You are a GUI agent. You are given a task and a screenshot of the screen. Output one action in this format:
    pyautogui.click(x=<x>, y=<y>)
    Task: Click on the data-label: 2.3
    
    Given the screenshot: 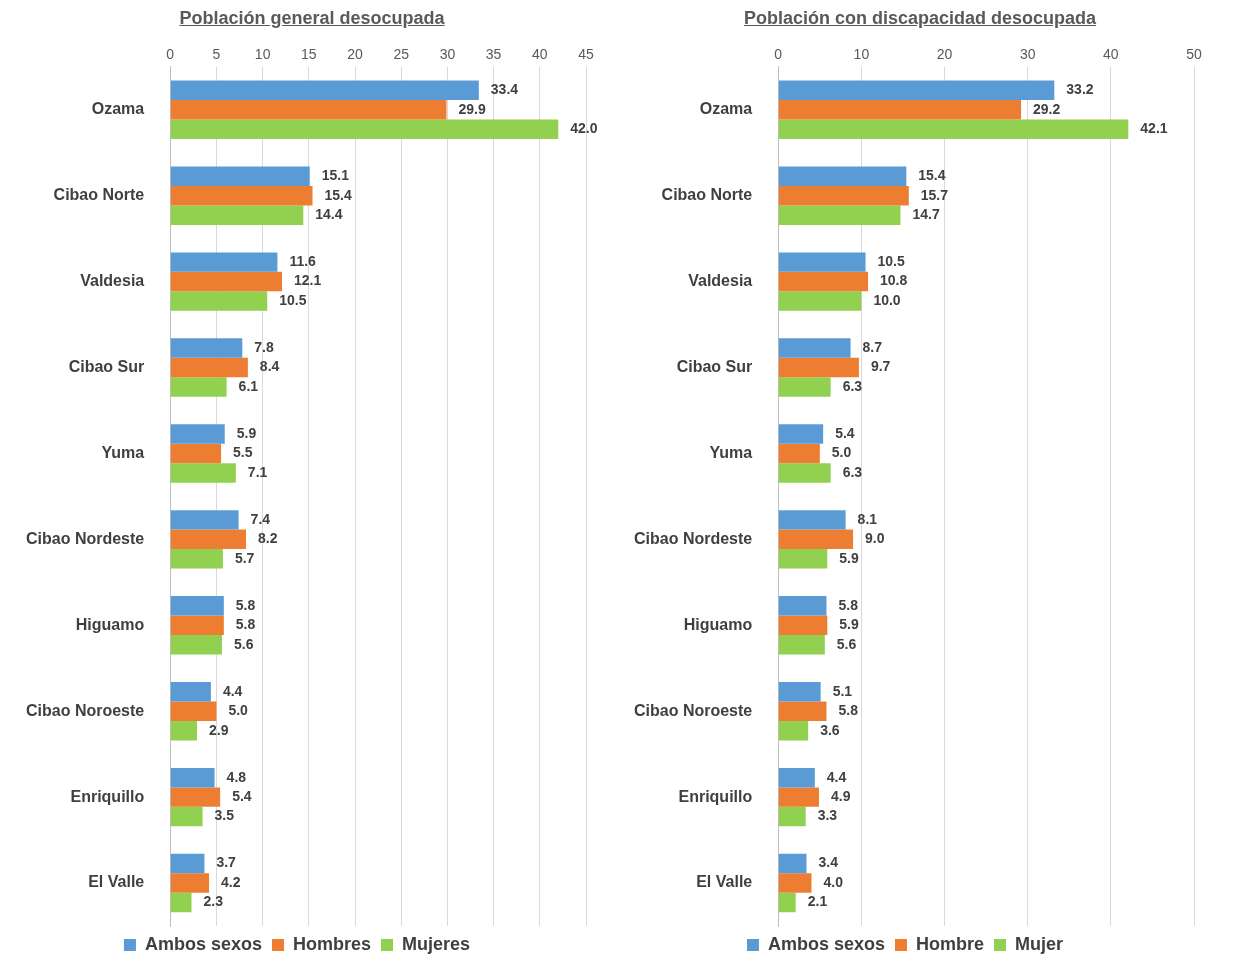 What is the action you would take?
    pyautogui.click(x=213, y=901)
    